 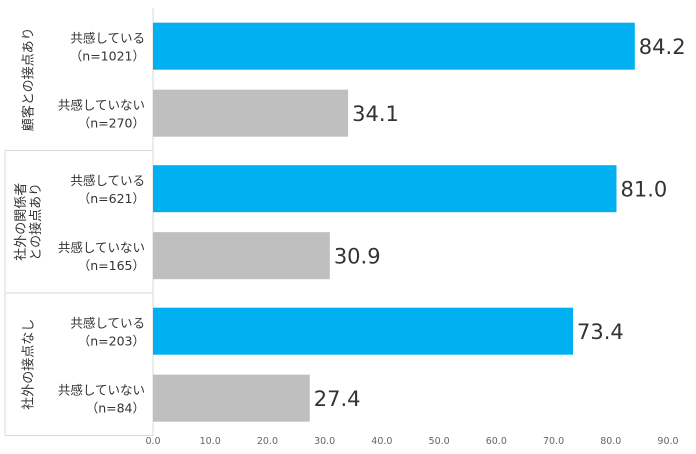 I want to click on data-label: 73.4, so click(x=600, y=332).